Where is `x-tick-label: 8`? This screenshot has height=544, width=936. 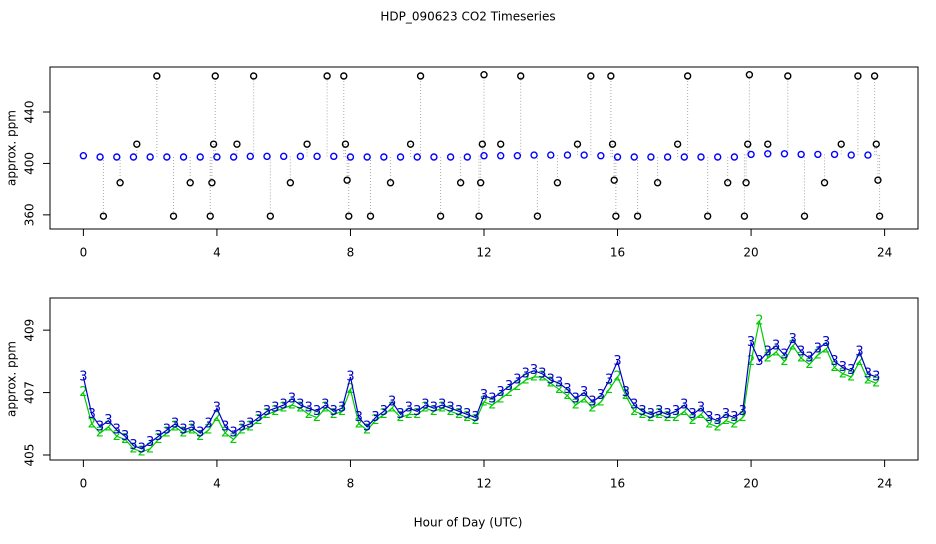
x-tick-label: 8 is located at coordinates (351, 253).